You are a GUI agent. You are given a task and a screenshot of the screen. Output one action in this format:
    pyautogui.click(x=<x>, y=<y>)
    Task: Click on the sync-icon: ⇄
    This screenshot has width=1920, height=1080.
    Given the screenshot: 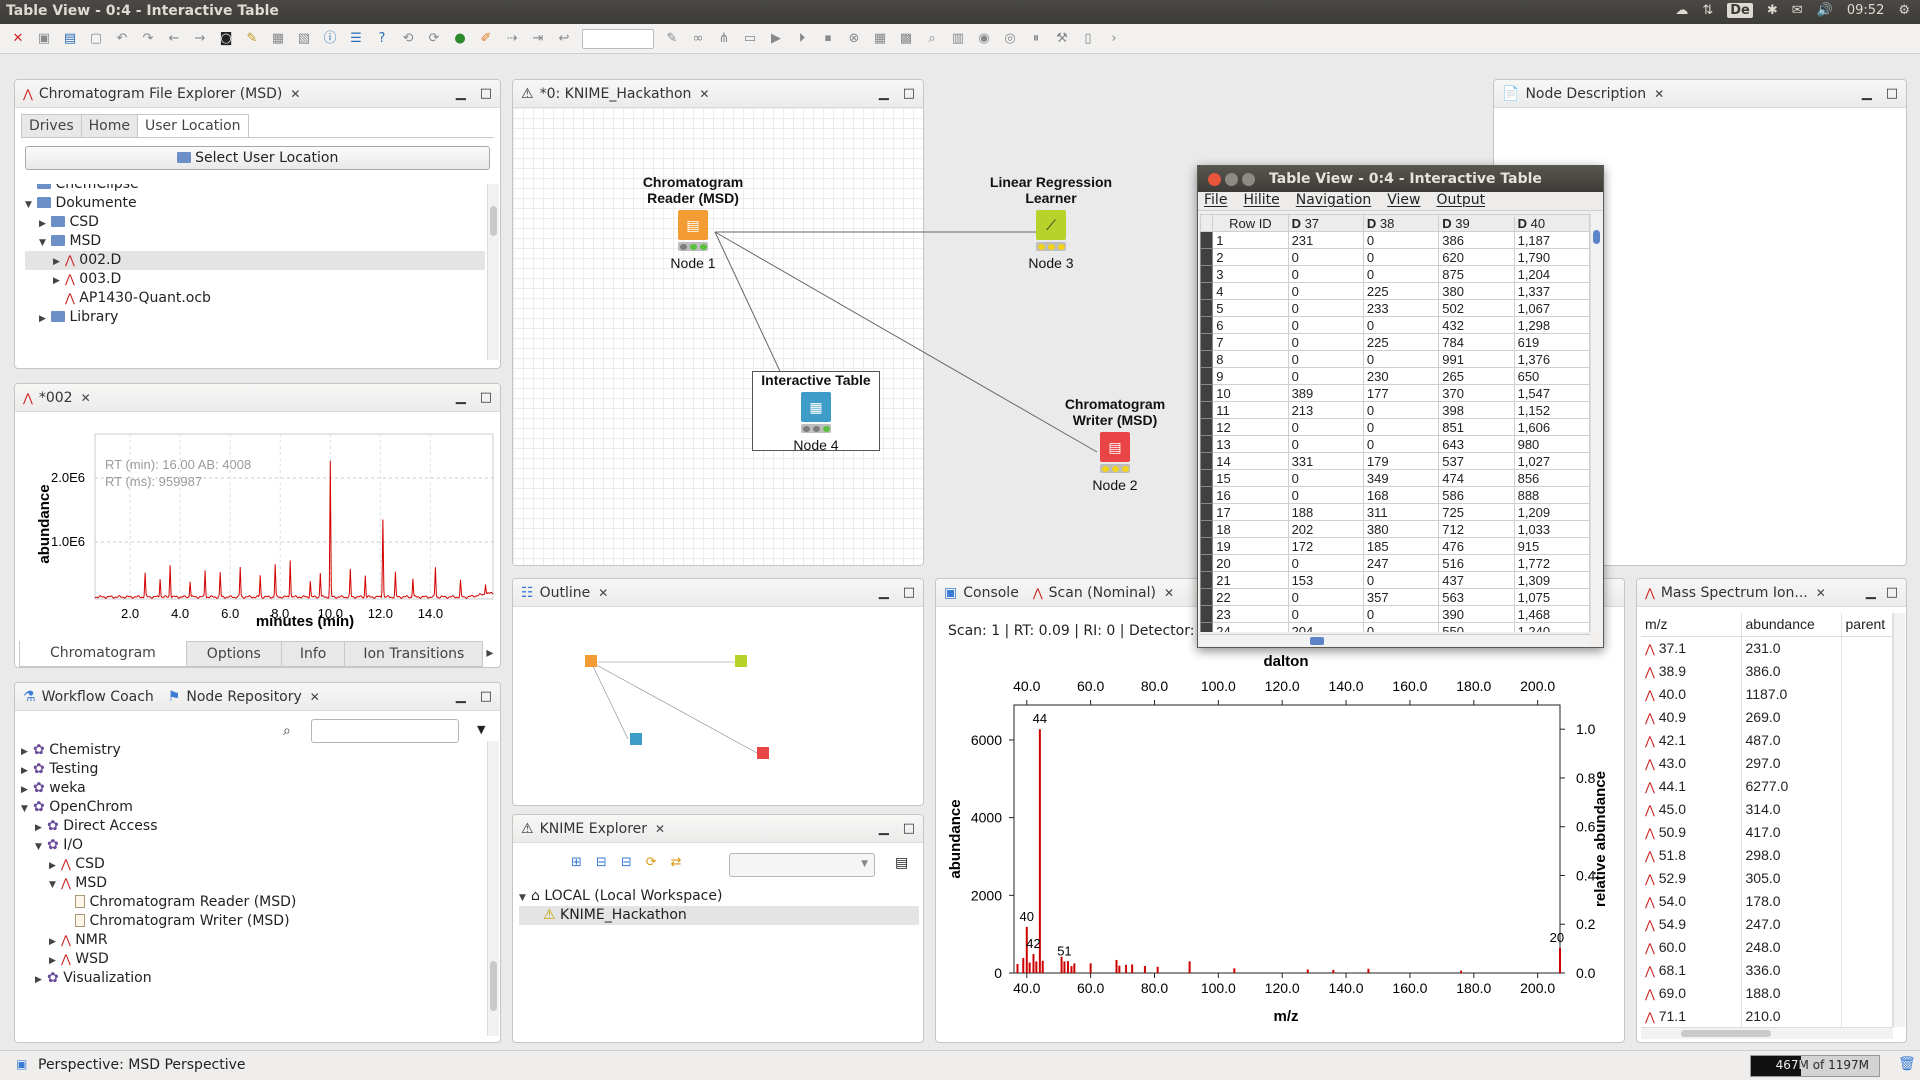 What is the action you would take?
    pyautogui.click(x=676, y=862)
    